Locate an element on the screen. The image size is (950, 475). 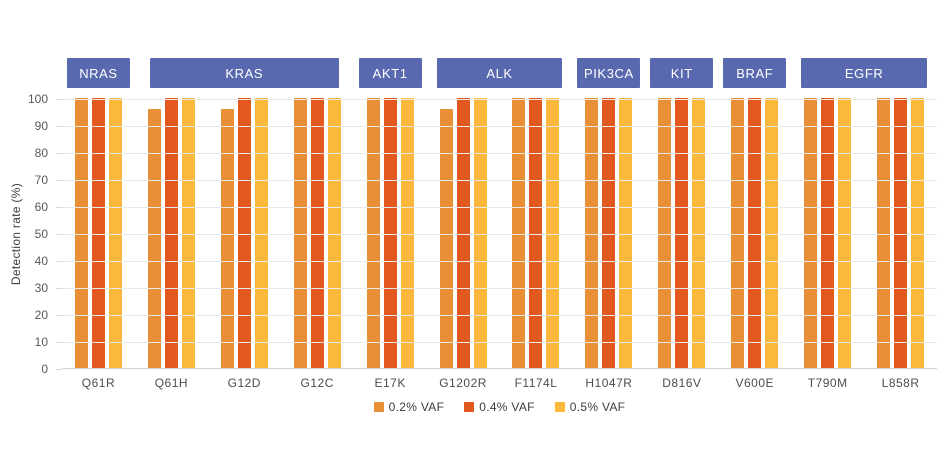
y-tick-label: 80 is located at coordinates (41, 153).